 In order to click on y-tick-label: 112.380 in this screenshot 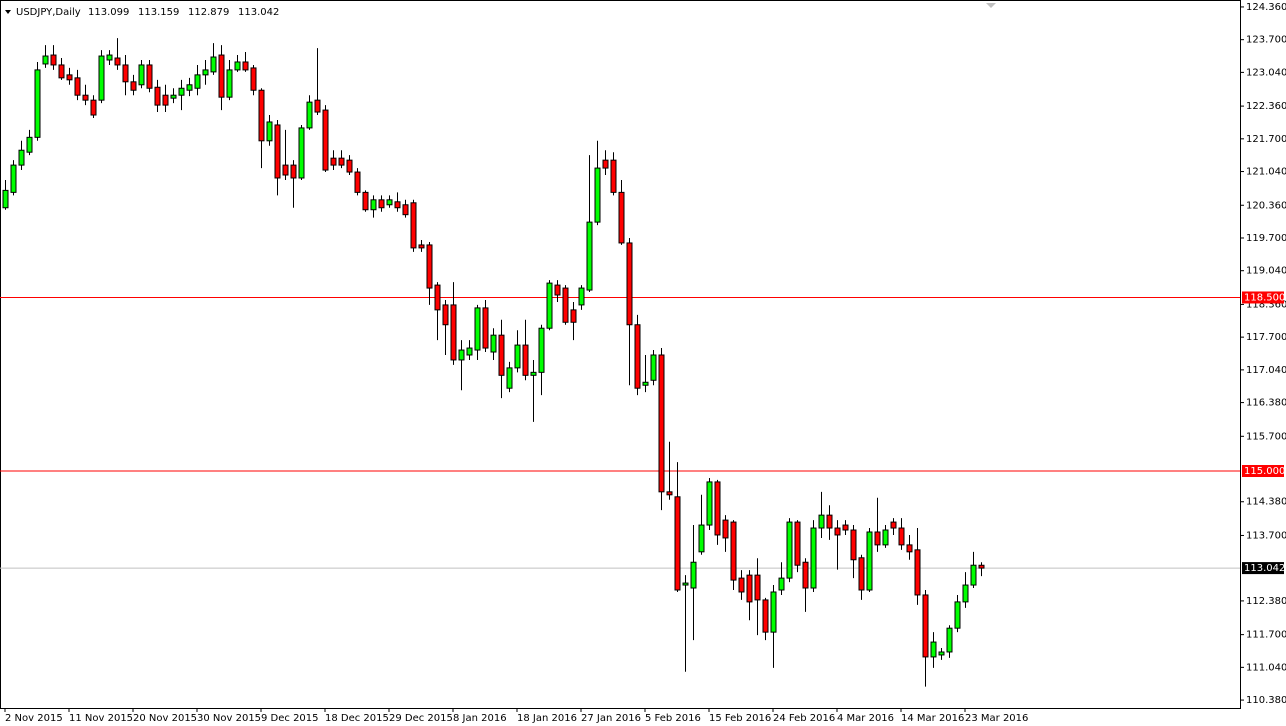, I will do `click(1266, 601)`.